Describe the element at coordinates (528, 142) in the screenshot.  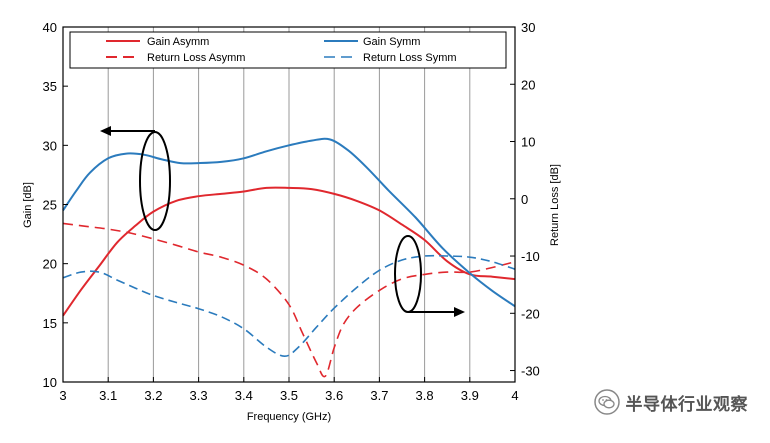
I see `y-right-tick-label: 10` at that location.